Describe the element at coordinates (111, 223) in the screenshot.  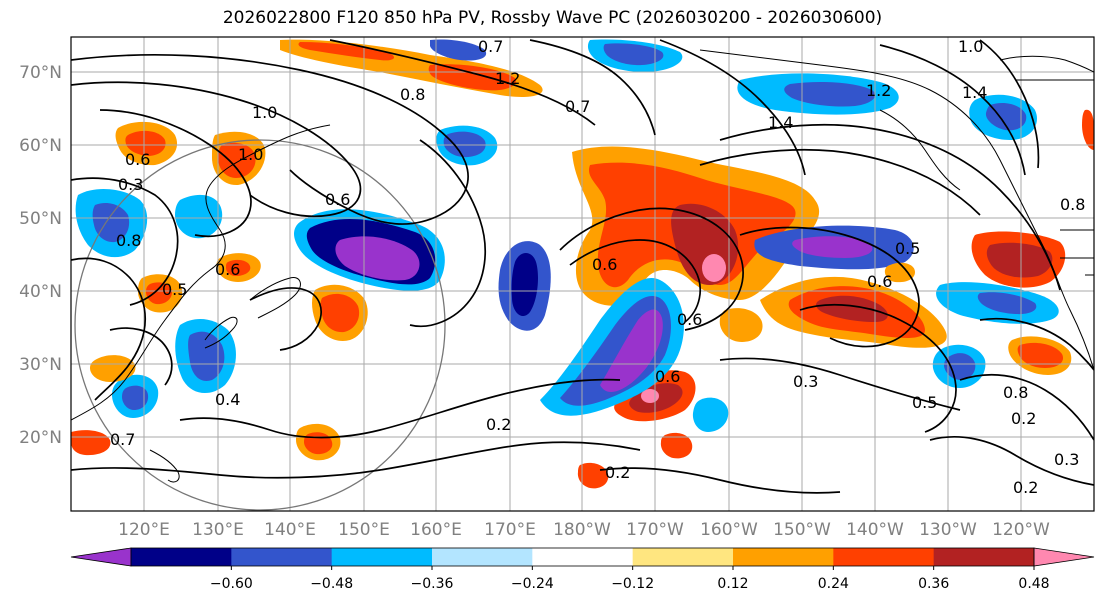
I see `shade-negative-mongolia-core` at that location.